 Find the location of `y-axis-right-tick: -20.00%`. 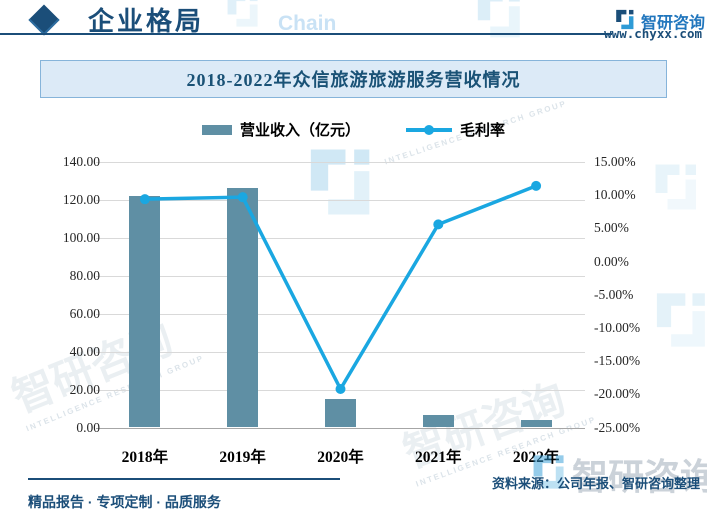

y-axis-right-tick: -20.00% is located at coordinates (617, 394).